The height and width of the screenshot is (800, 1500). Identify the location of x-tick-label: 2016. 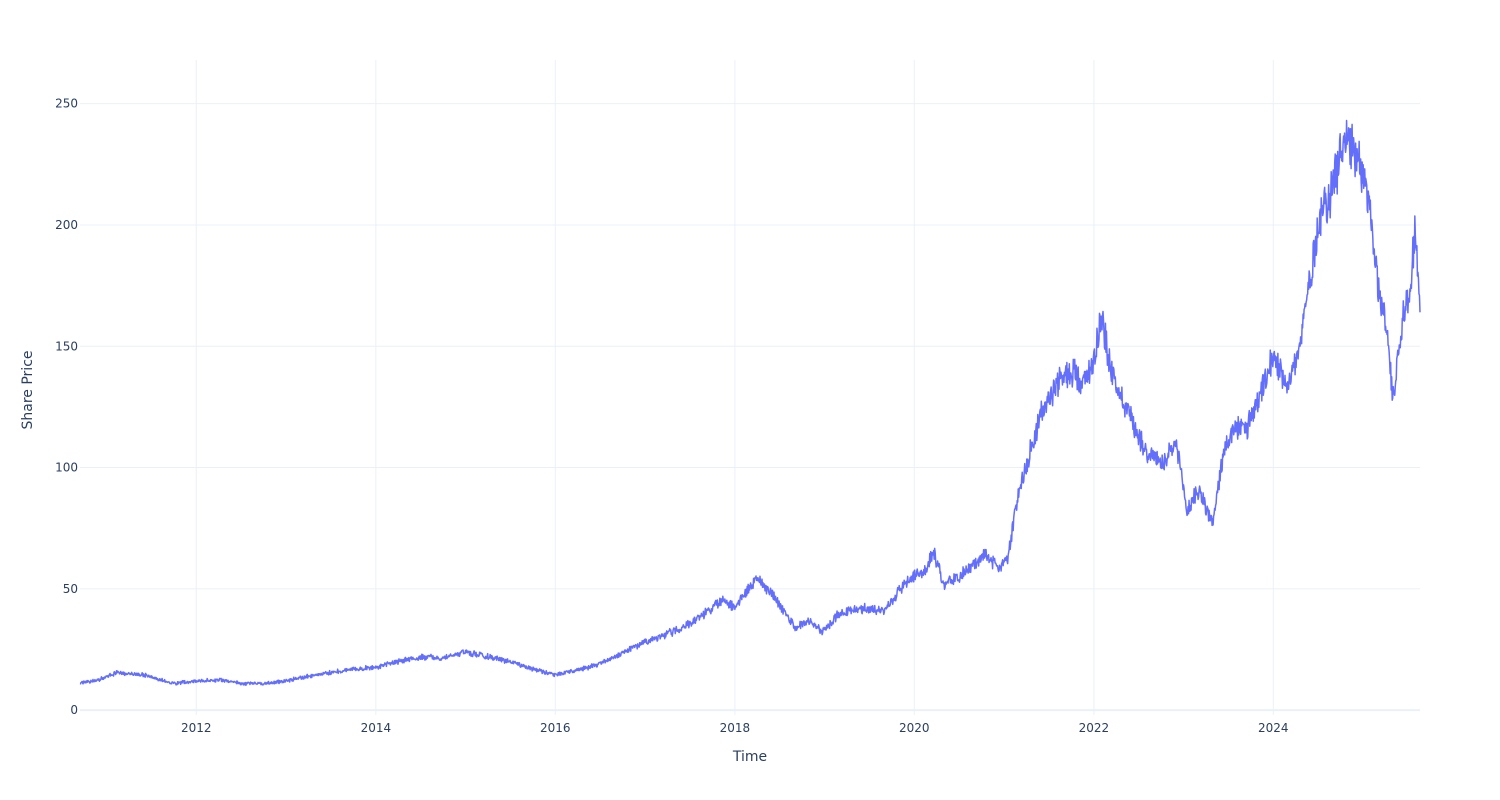
(555, 728).